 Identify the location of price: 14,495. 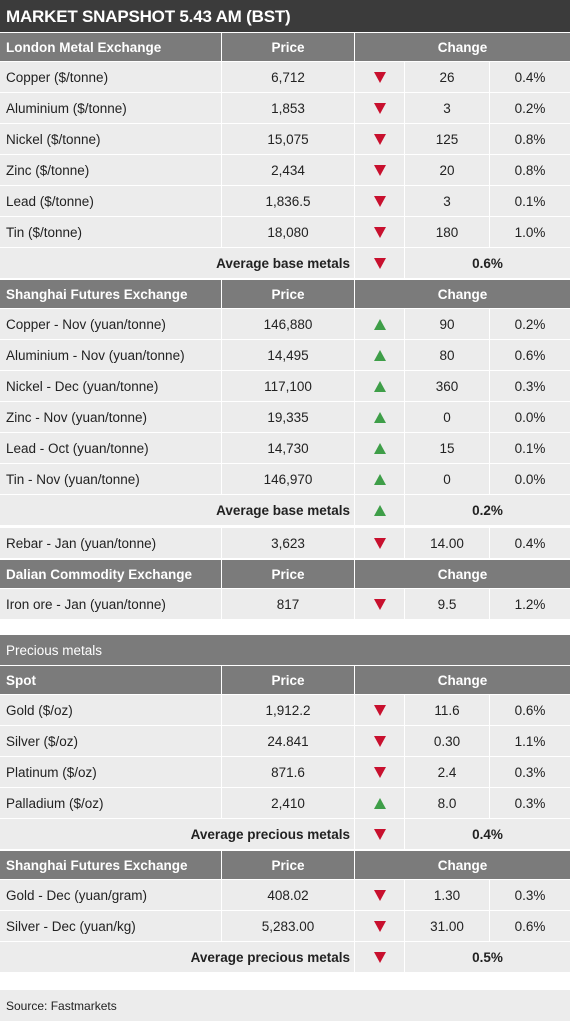
(288, 355).